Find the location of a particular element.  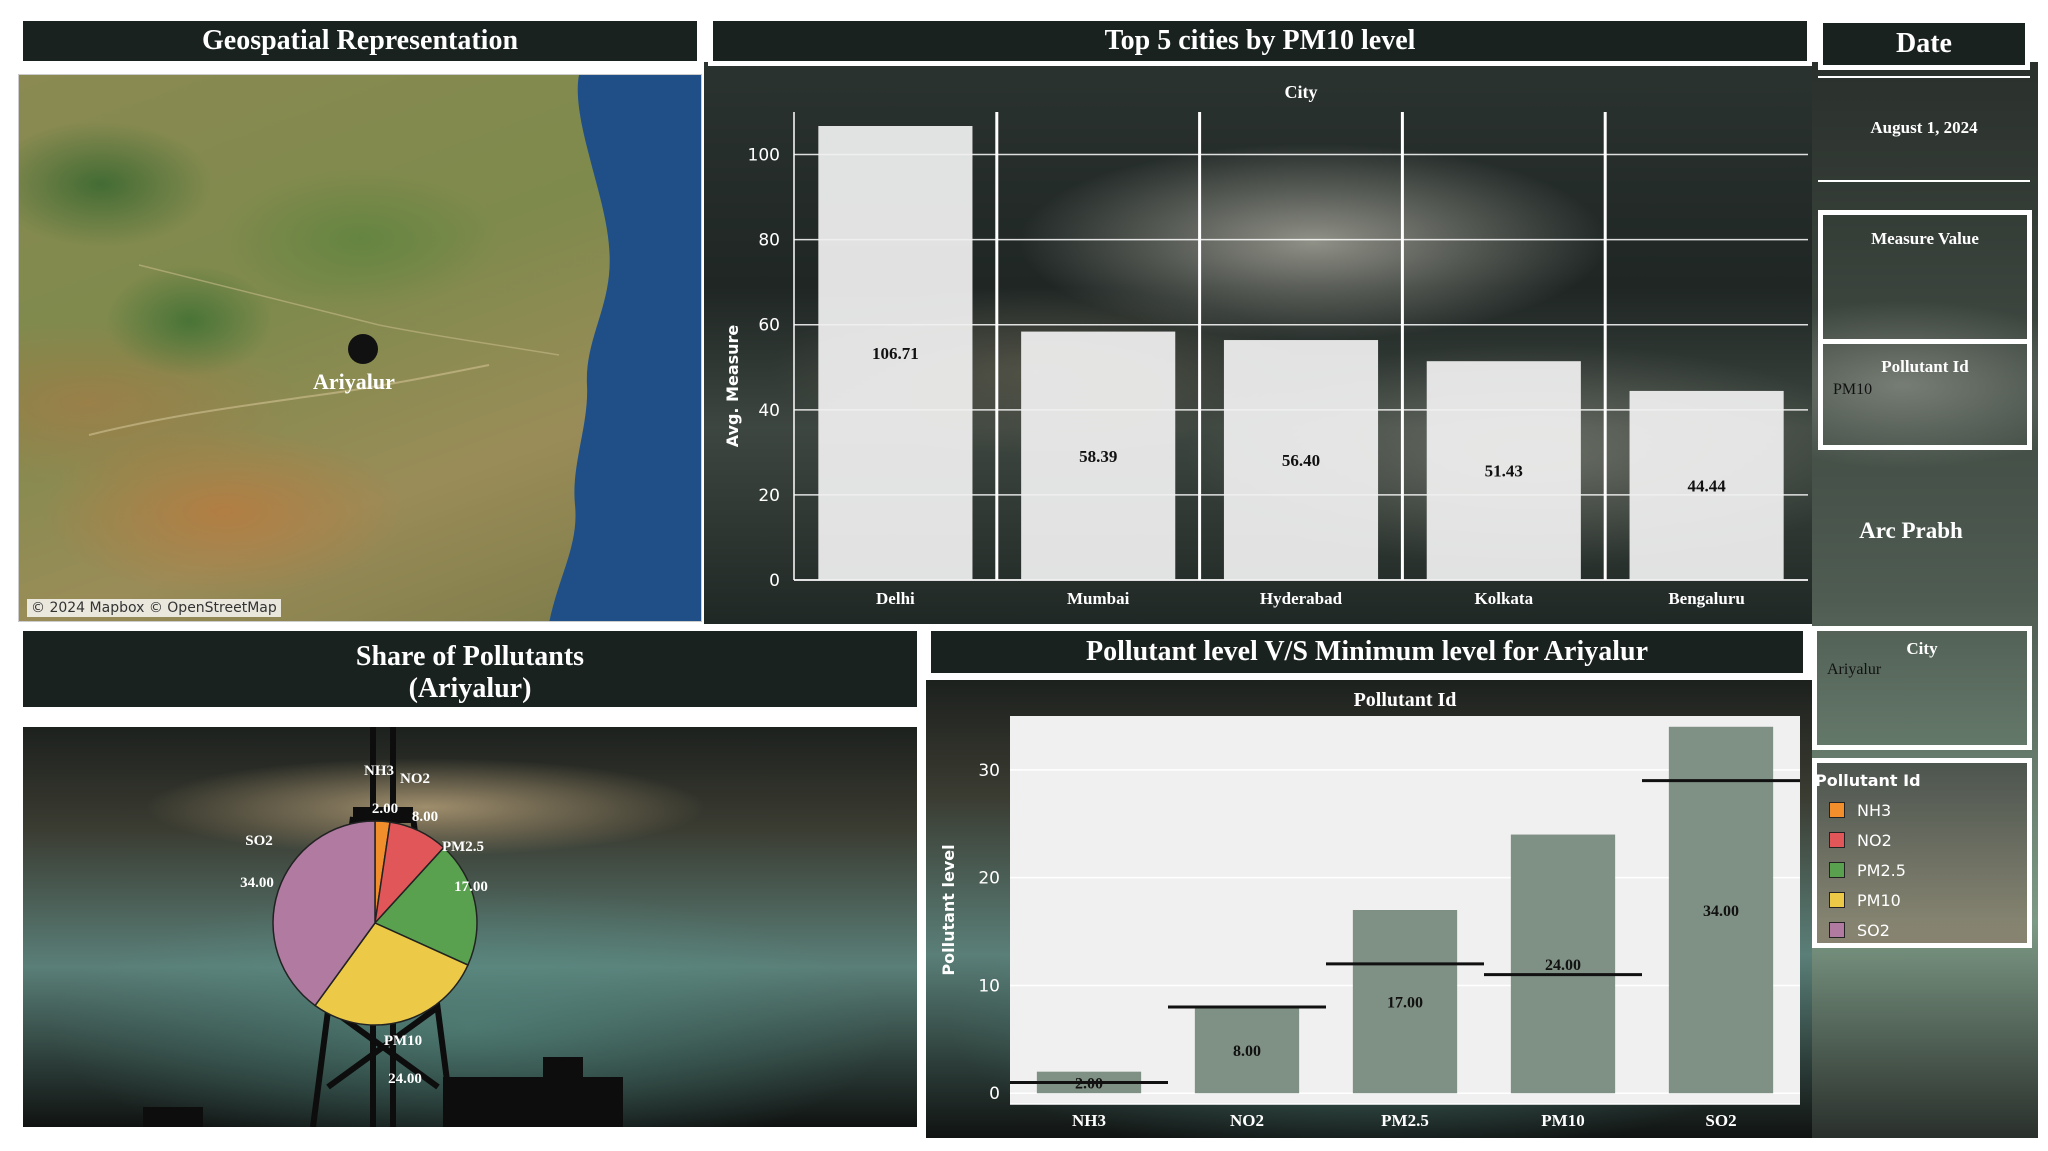

map-title-box: Geospatial Representation is located at coordinates (360, 41).